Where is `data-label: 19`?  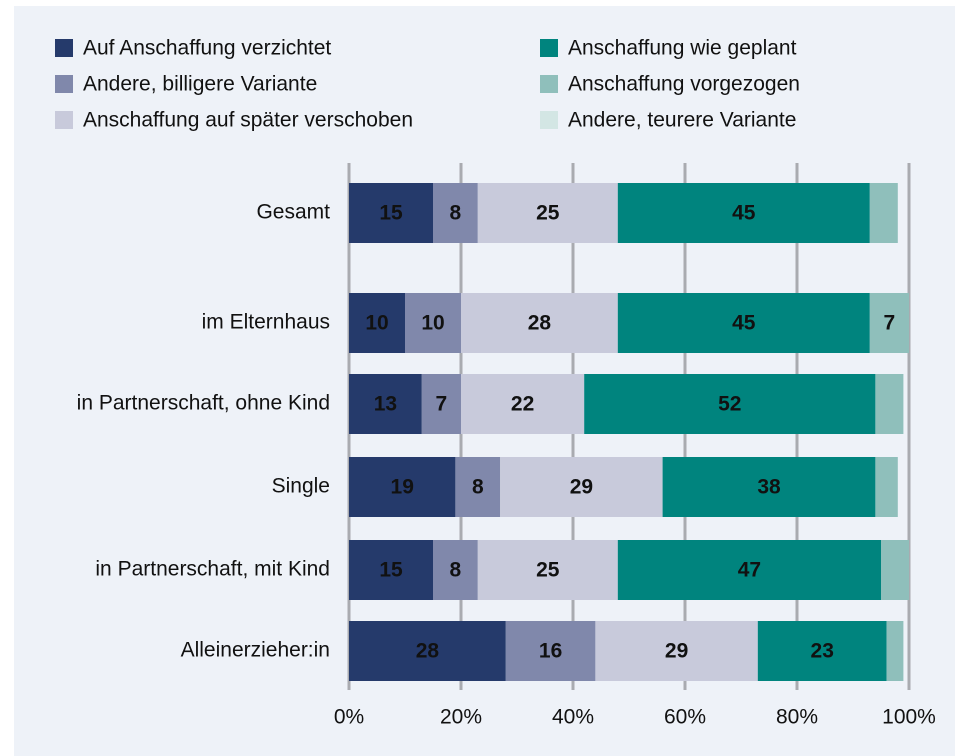 data-label: 19 is located at coordinates (402, 487).